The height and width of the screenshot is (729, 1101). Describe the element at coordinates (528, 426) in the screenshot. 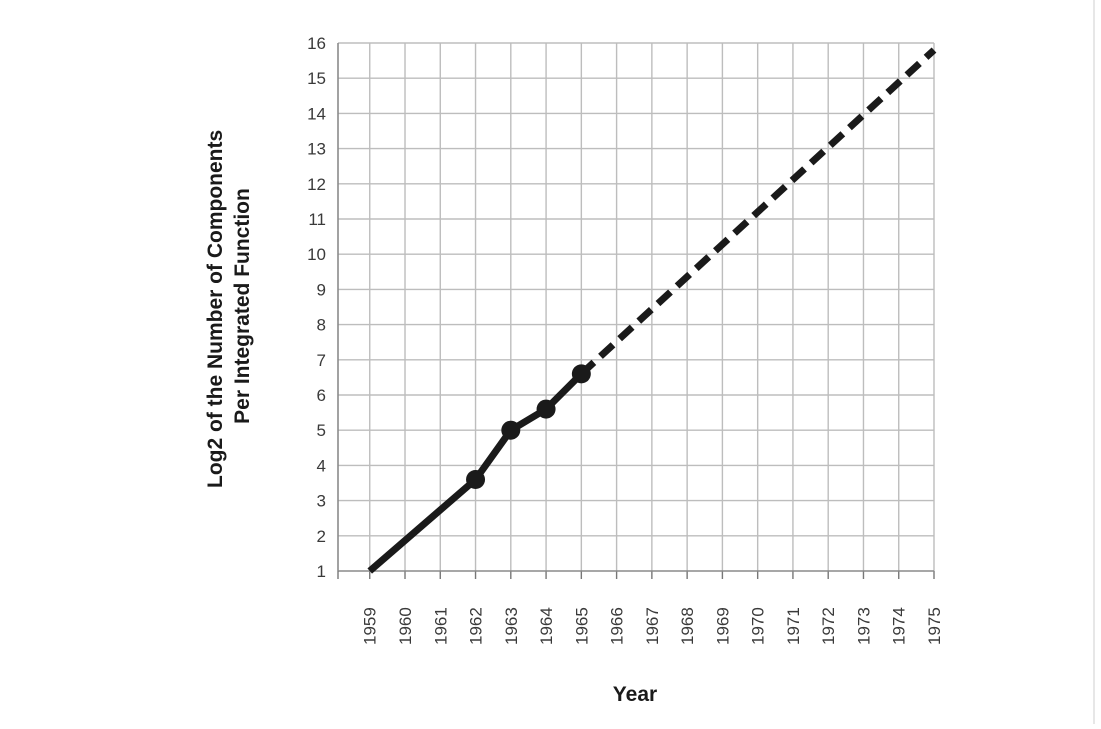

I see `data-markers` at that location.